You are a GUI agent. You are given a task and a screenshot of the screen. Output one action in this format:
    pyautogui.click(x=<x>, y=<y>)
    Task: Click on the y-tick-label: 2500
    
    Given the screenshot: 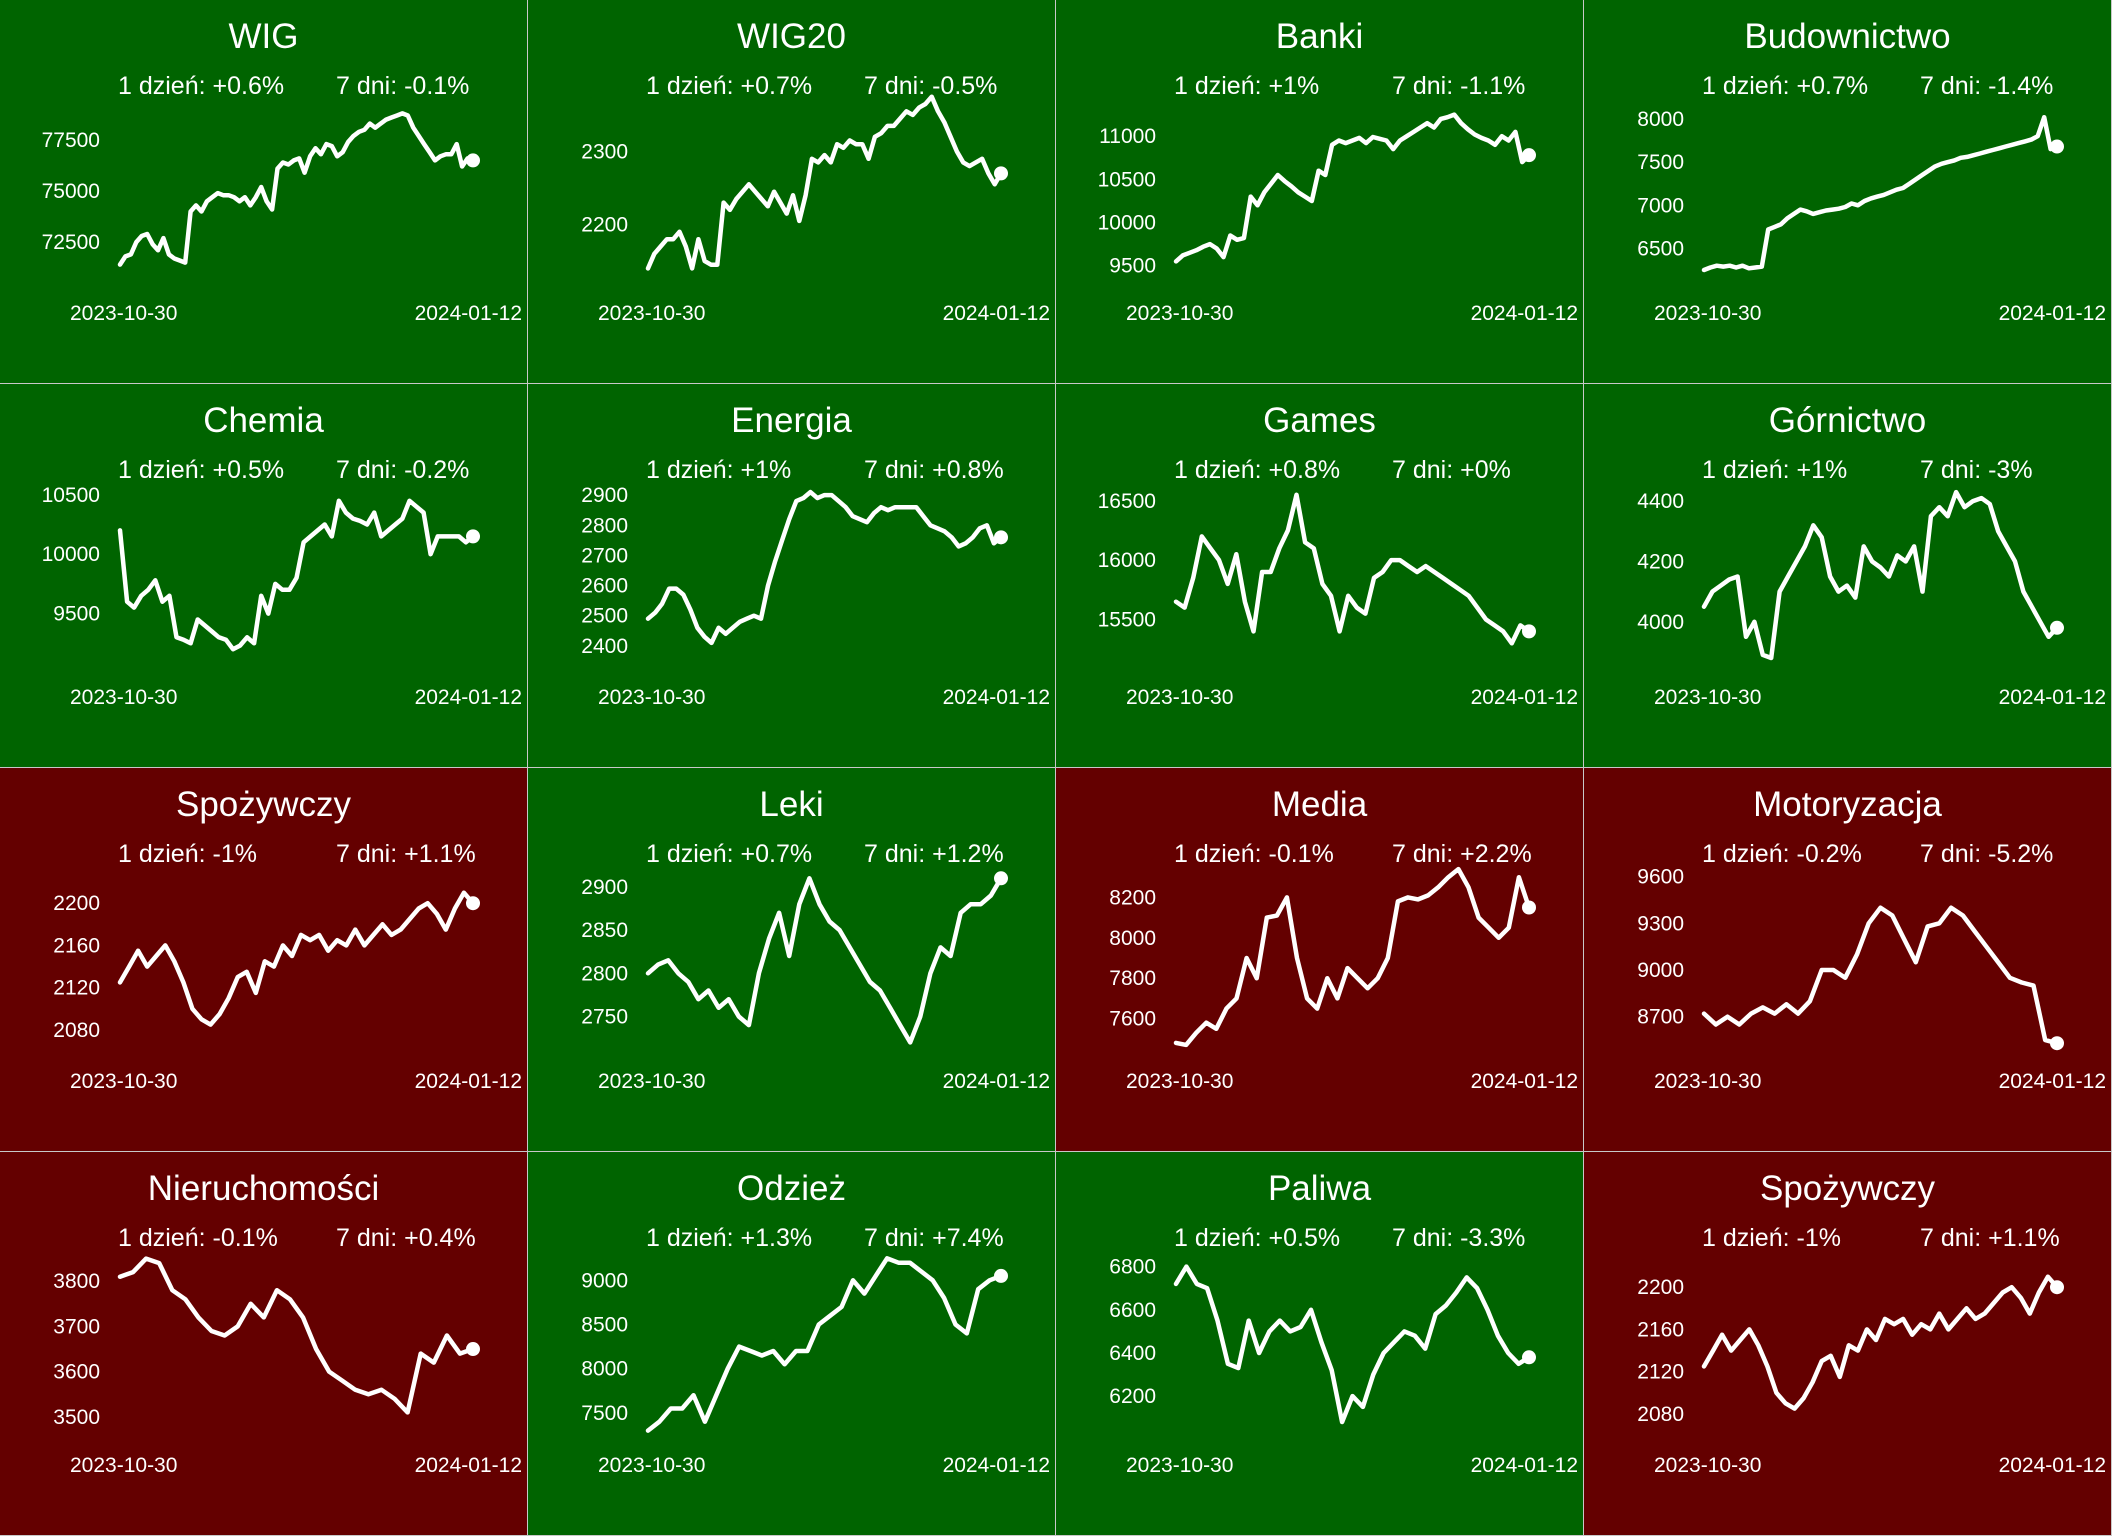 What is the action you would take?
    pyautogui.click(x=604, y=616)
    